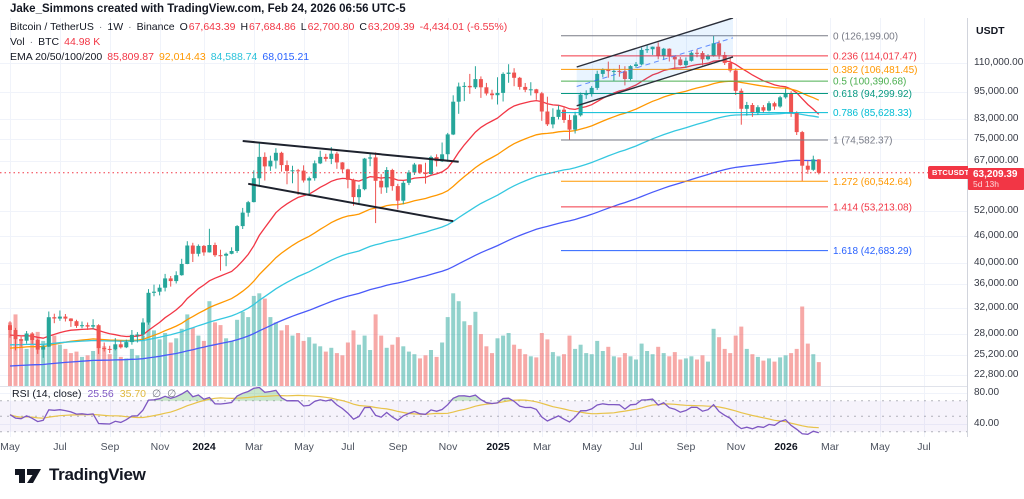 This screenshot has width=1024, height=499. I want to click on price-tick: 95,000.00, so click(996, 91).